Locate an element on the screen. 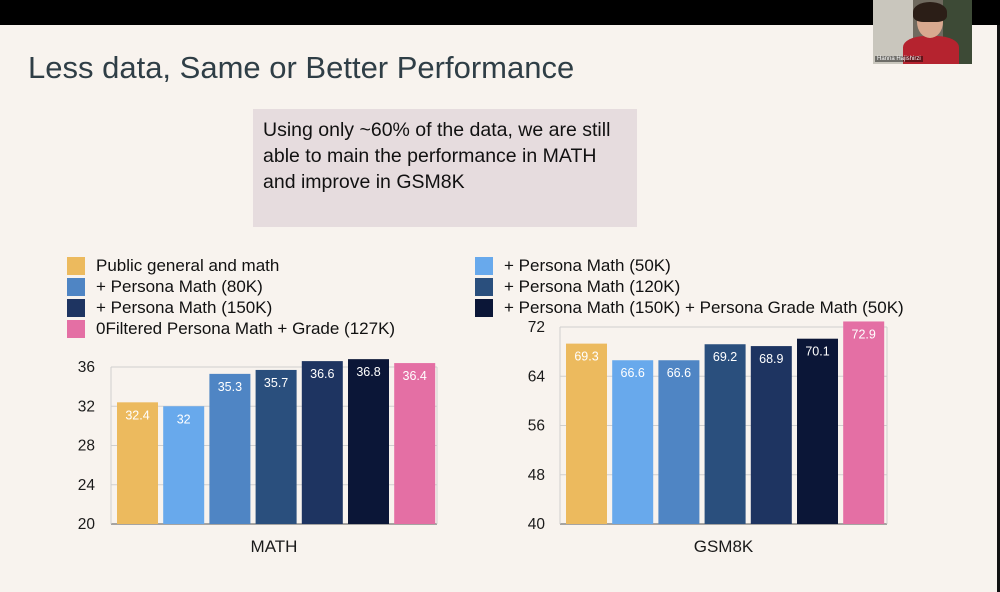 The width and height of the screenshot is (1000, 592). bar-value-label: 36.8 is located at coordinates (368, 372).